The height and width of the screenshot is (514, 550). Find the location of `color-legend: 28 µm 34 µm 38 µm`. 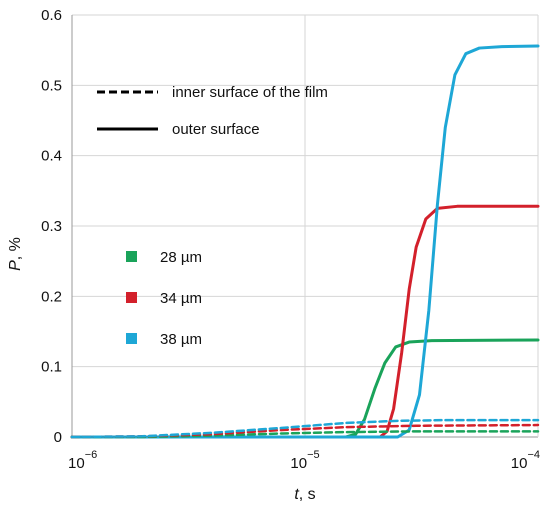

color-legend: 28 µm 34 µm 38 µm is located at coordinates (164, 298).